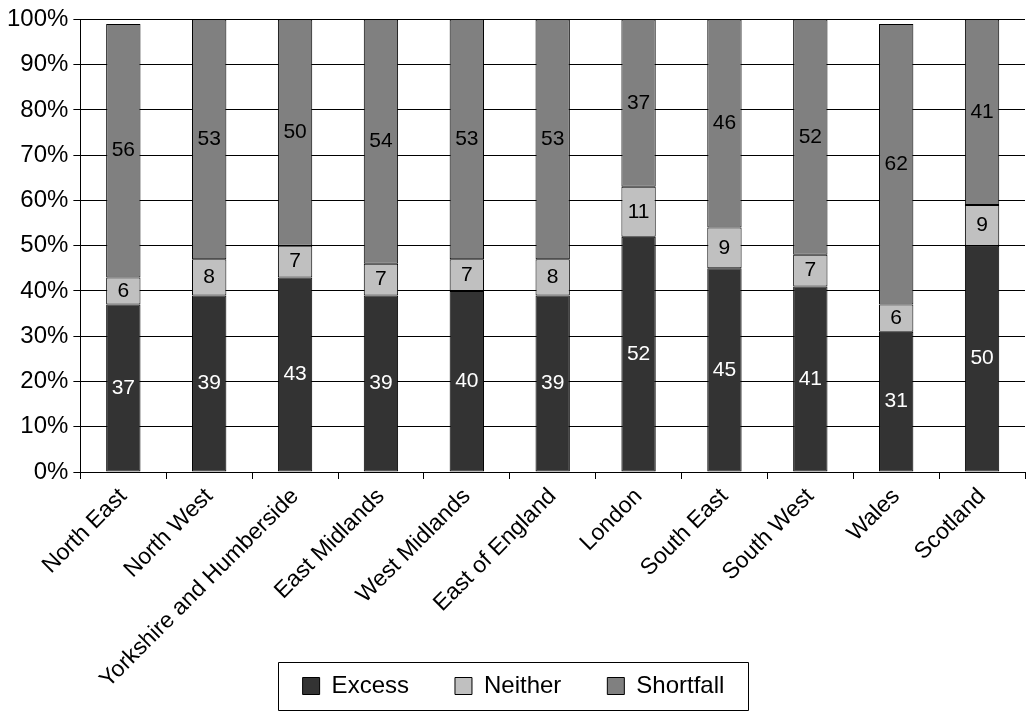 This screenshot has height=720, width=1027. I want to click on y-tick-label: 90%, so click(44, 63).